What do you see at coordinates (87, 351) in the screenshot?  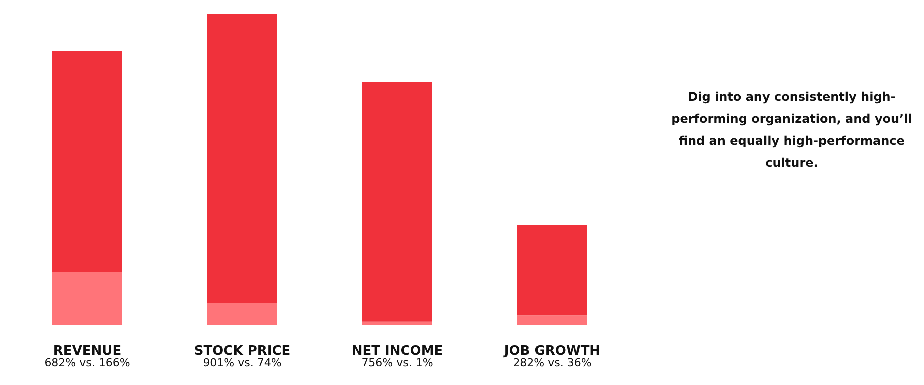 I see `x-tick-label: REVENUE` at bounding box center [87, 351].